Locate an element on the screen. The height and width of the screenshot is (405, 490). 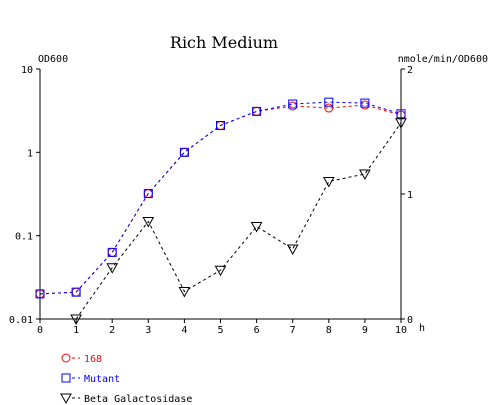
left-axis-label: OD600 is located at coordinates (53, 59).